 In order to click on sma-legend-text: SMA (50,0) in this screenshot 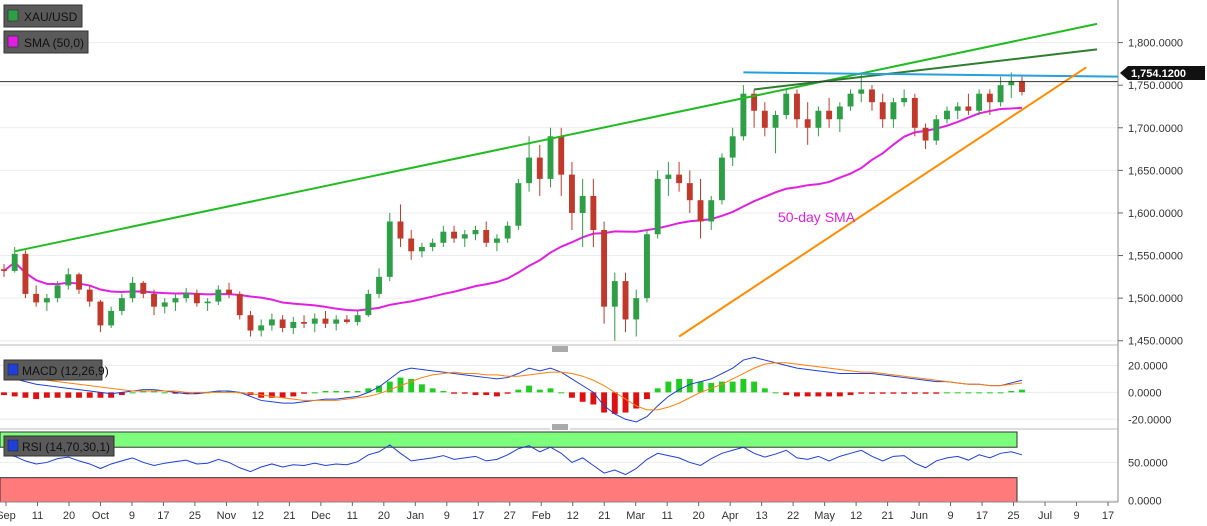, I will do `click(54, 43)`.